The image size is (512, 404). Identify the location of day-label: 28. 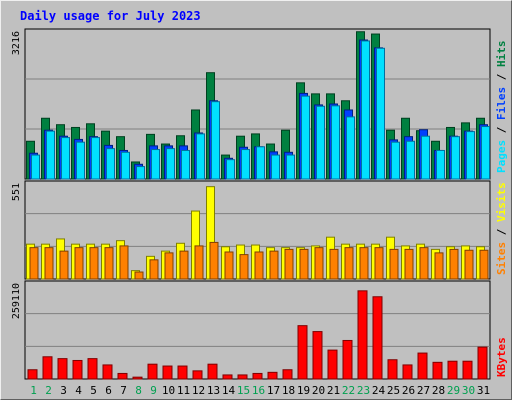
(438, 390).